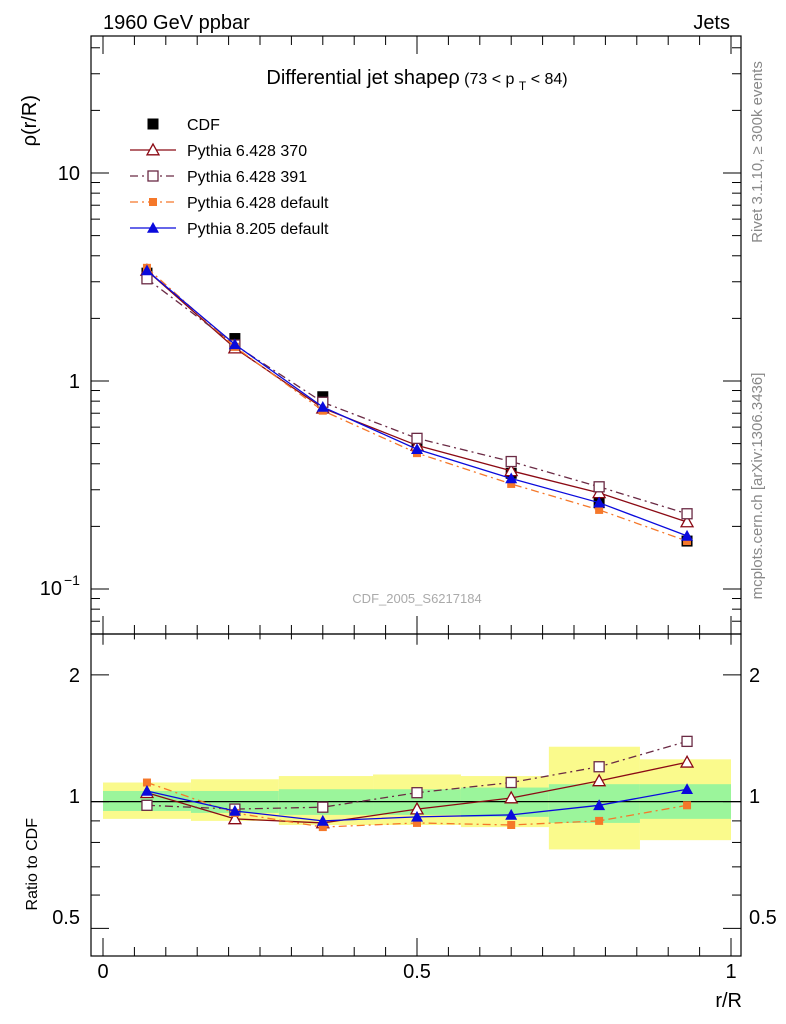 Image resolution: width=786 pixels, height=1024 pixels. What do you see at coordinates (203, 125) in the screenshot?
I see `legend-label-cdf: CDF` at bounding box center [203, 125].